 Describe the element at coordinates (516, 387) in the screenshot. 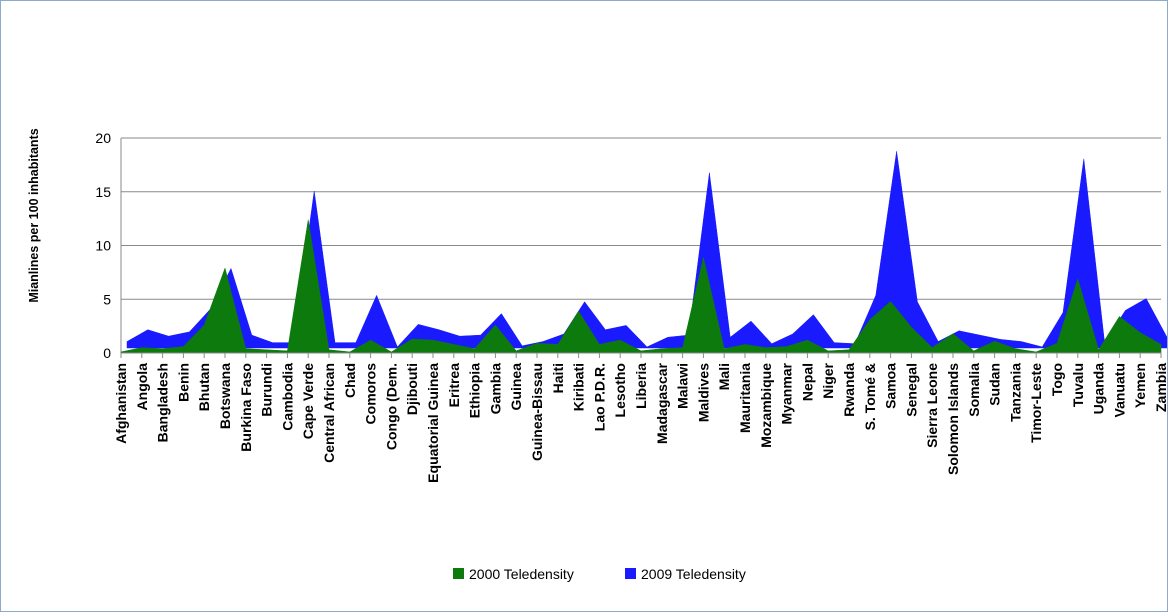

I see `x-tick-label: Guinea` at that location.